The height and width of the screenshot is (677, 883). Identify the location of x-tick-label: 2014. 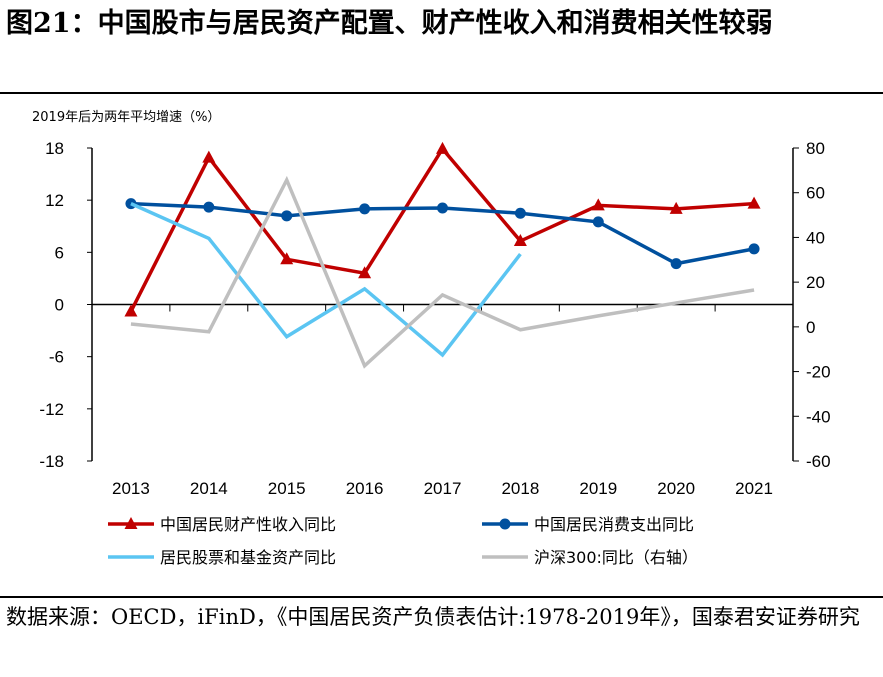
(209, 488).